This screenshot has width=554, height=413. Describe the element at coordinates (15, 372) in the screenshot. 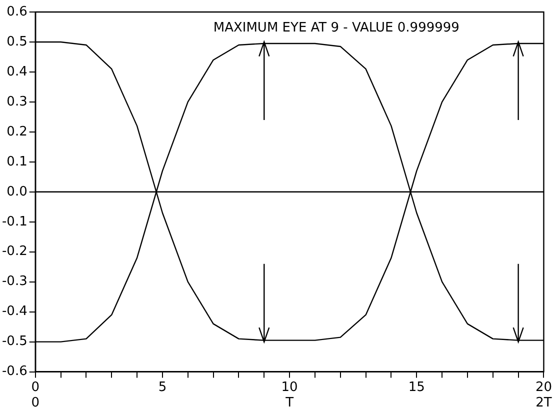

I see `y-tick-label: -0.6` at that location.